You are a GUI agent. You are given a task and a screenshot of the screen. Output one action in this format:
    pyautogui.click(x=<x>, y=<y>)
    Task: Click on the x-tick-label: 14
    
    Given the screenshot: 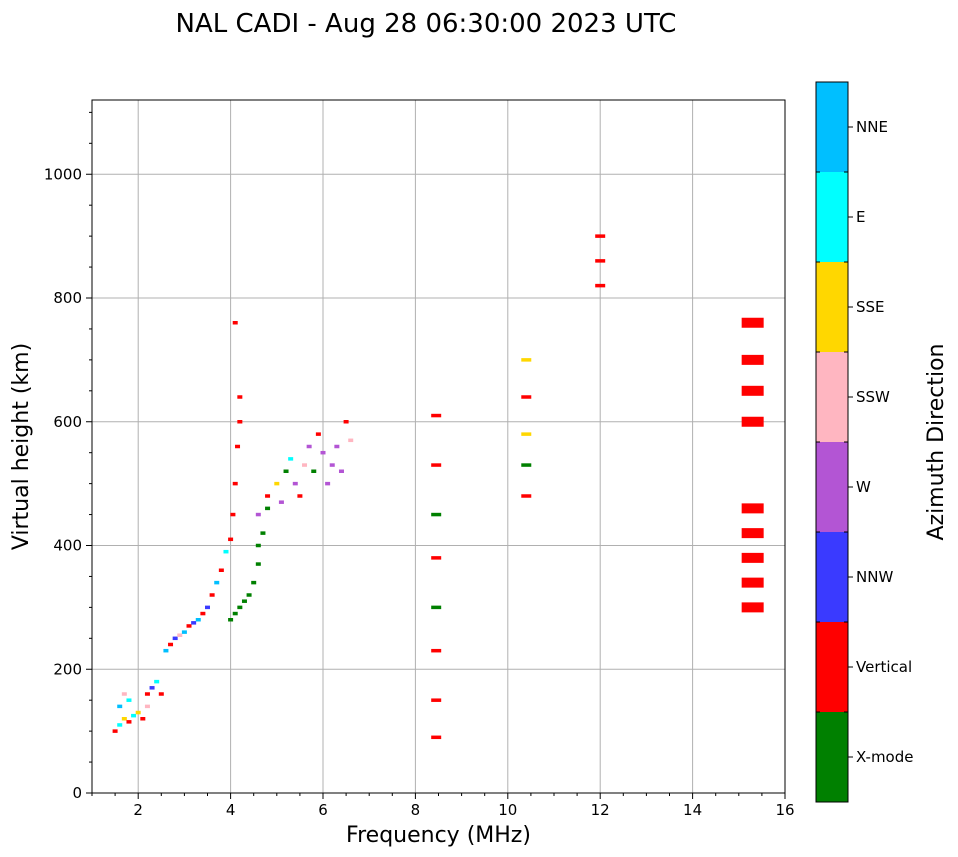 What is the action you would take?
    pyautogui.click(x=692, y=810)
    